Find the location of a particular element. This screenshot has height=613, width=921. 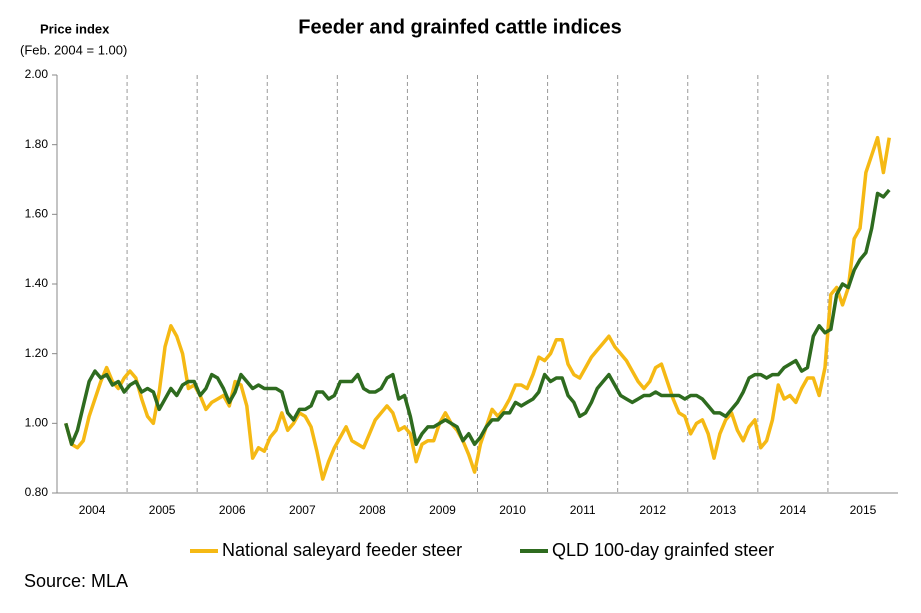

y-axis-subtitle: (Feb. 2004 = 1.00) is located at coordinates (73, 49).